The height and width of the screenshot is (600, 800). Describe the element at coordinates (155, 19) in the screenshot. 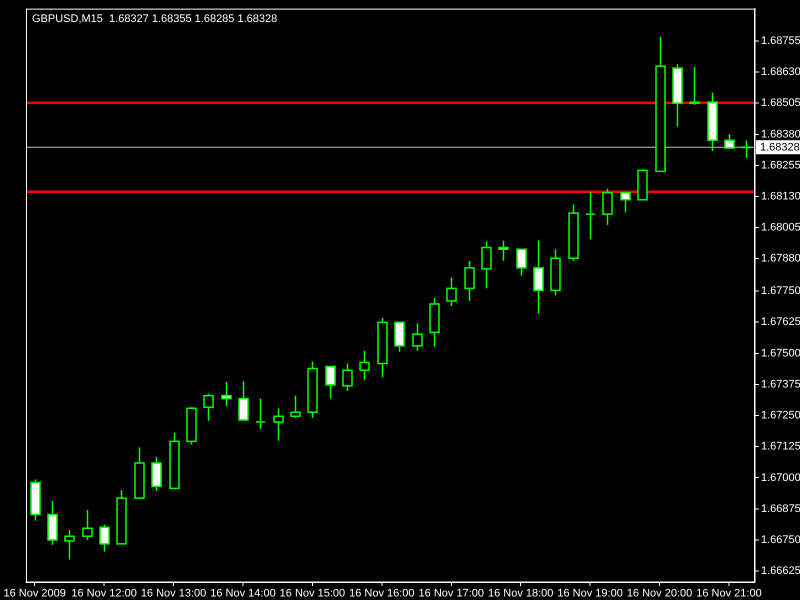

I see `chart-title: GBPUSD,M15 1.68327 1.68355 1.68285 1.68328` at that location.